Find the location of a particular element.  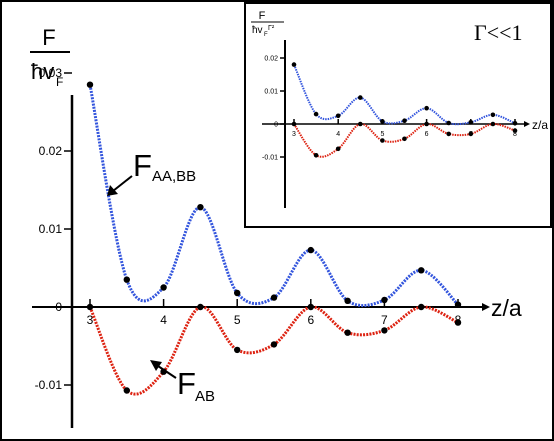

inset-series-ab-line is located at coordinates (404, 140).